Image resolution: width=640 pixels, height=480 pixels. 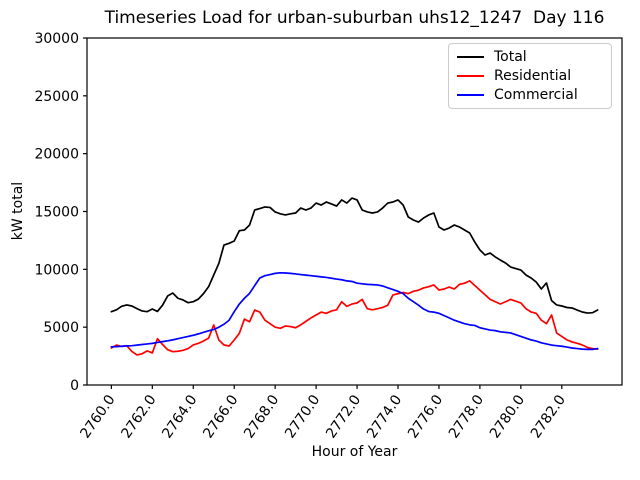 I want to click on legend-item-residential: Residential, so click(x=530, y=75).